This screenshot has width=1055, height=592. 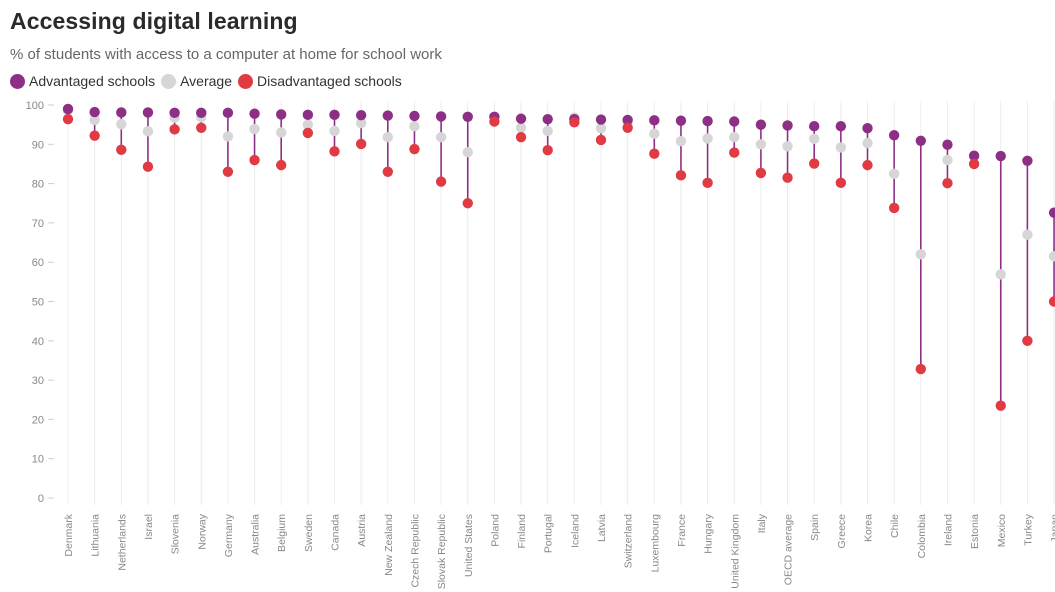 What do you see at coordinates (149, 527) in the screenshot?
I see `x-tick-label: Israel` at bounding box center [149, 527].